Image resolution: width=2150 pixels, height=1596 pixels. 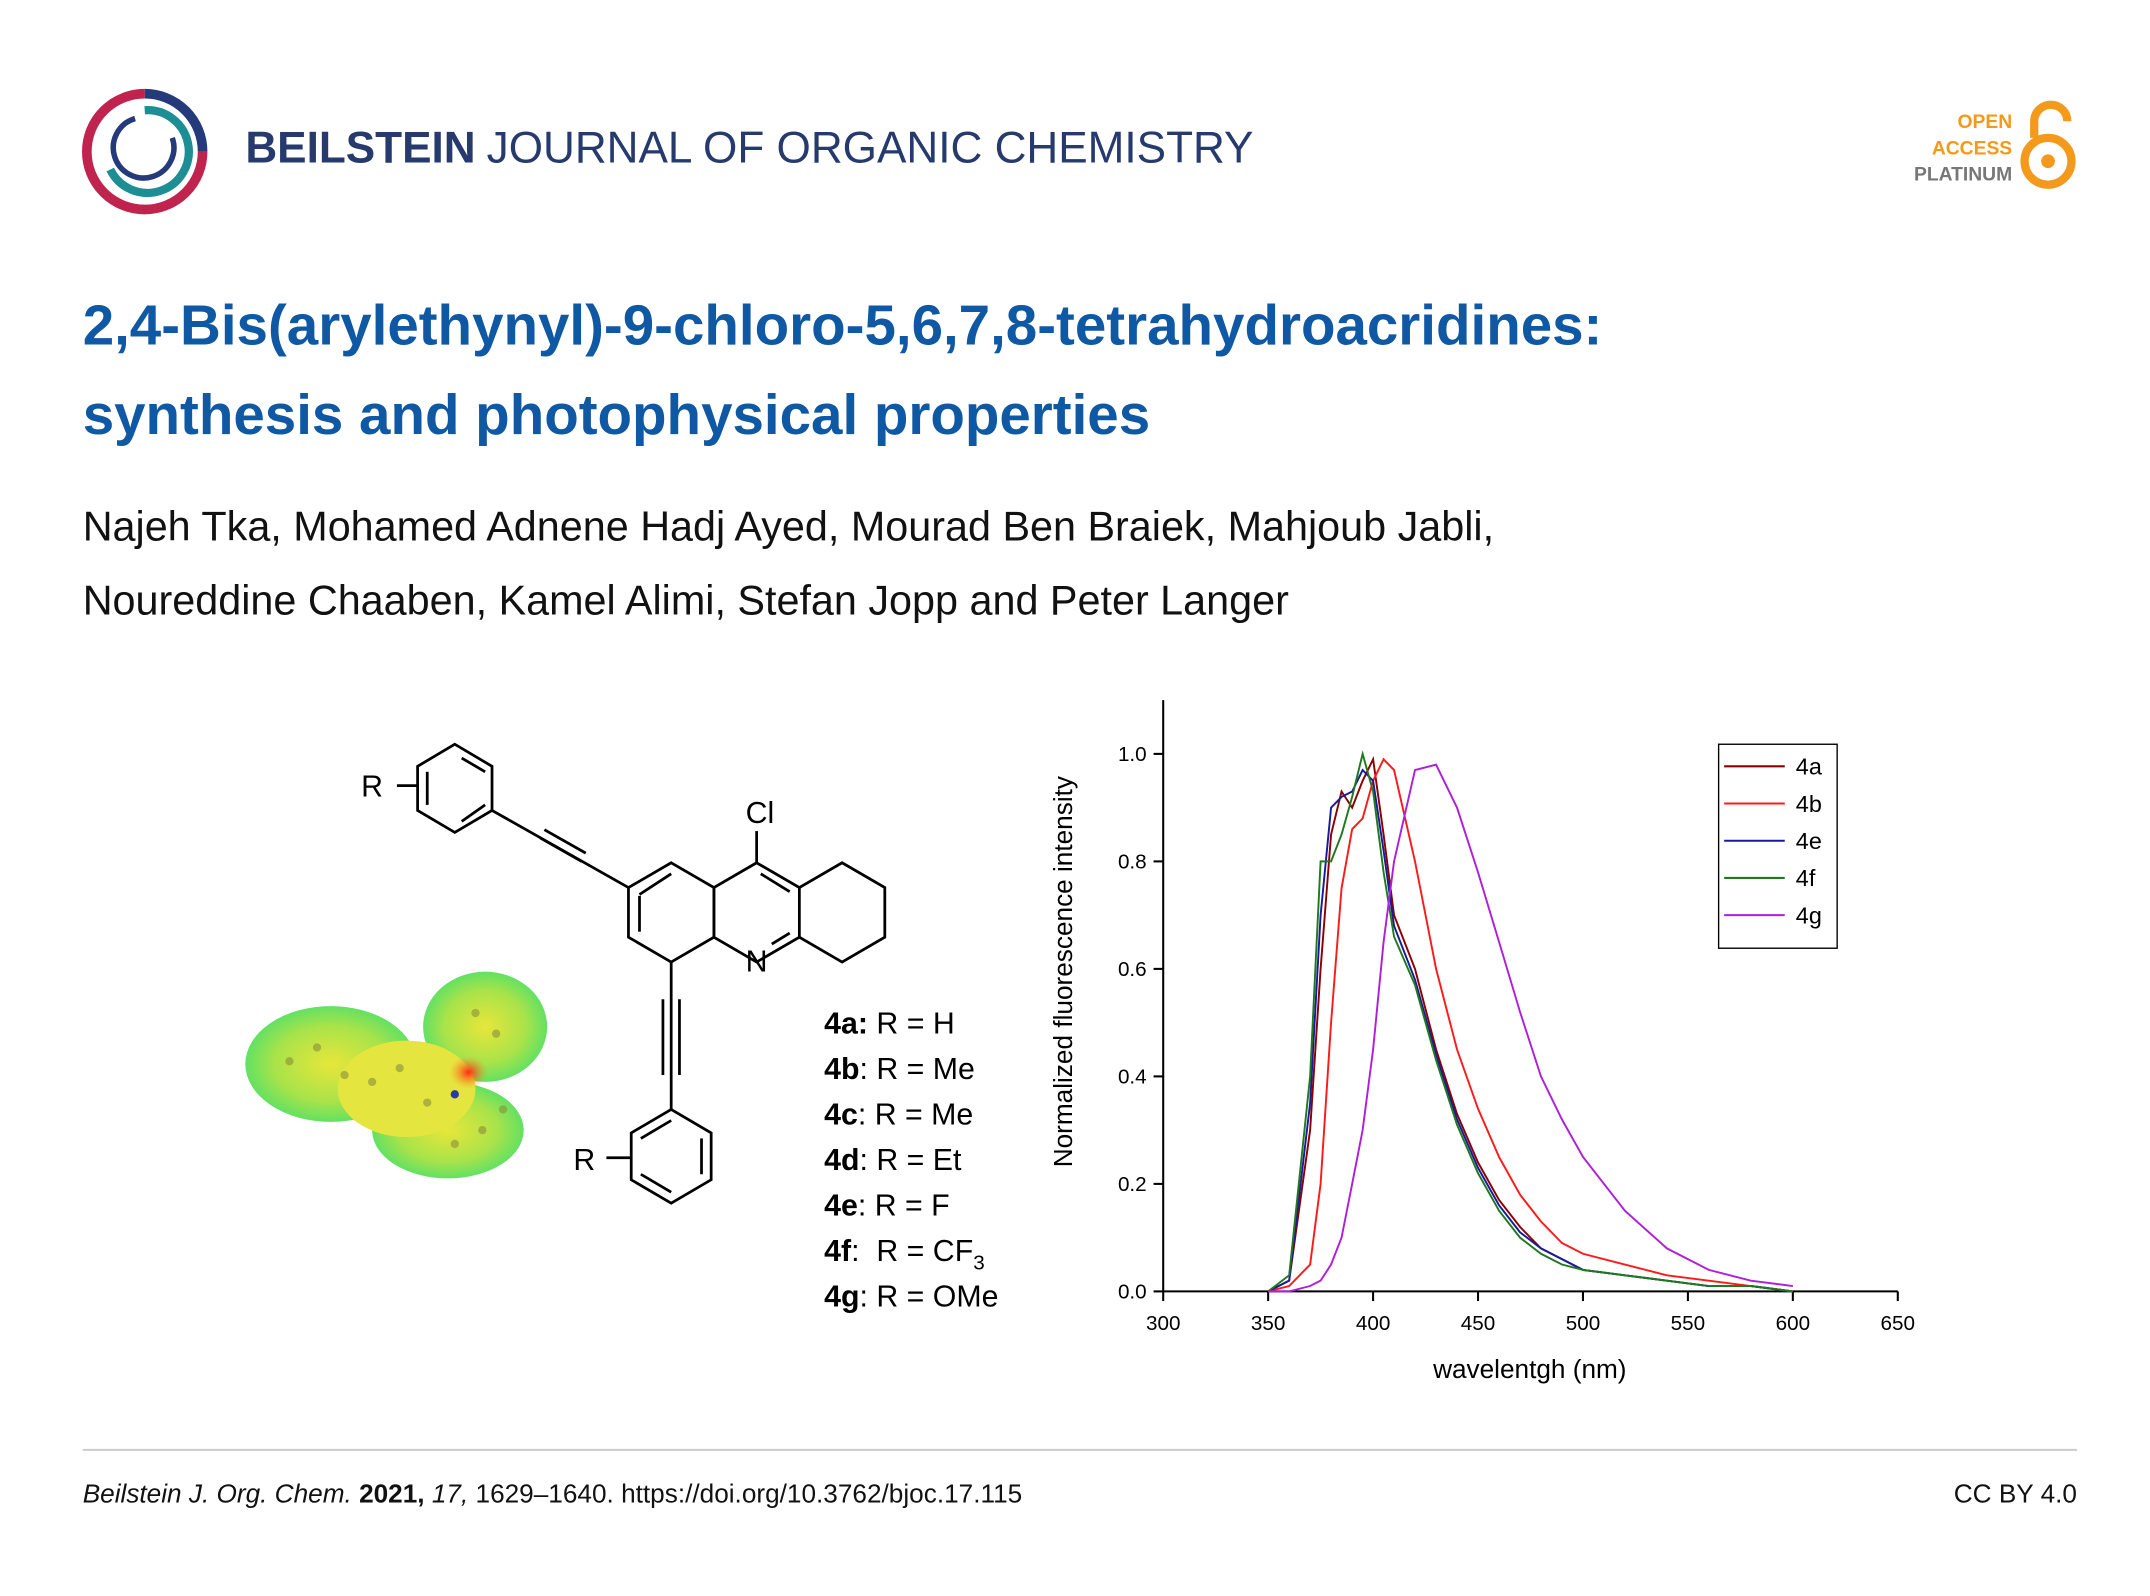 I want to click on atom-label: N, so click(x=757, y=962).